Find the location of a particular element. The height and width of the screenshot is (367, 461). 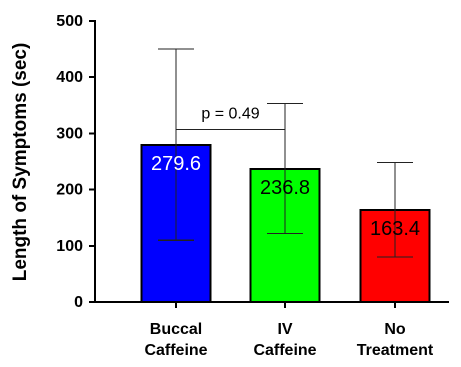

data-label: 236.8 is located at coordinates (285, 188).